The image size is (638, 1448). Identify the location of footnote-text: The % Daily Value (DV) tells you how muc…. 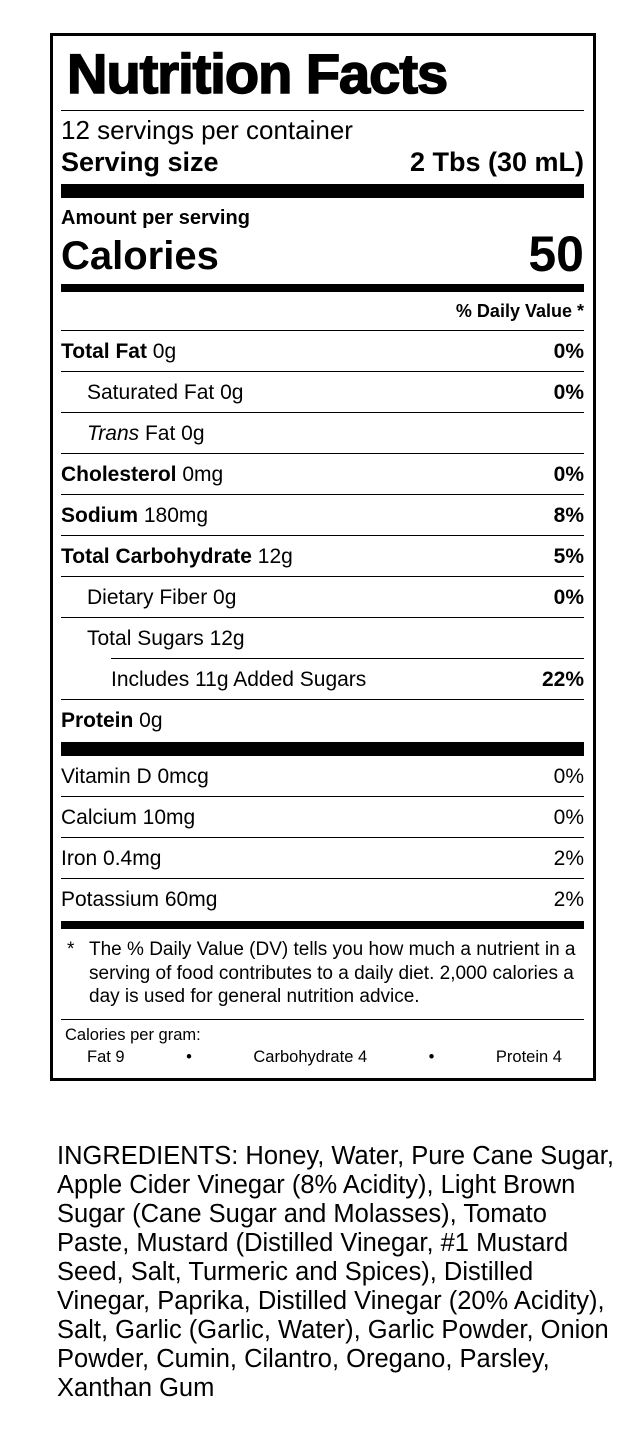
(332, 973).